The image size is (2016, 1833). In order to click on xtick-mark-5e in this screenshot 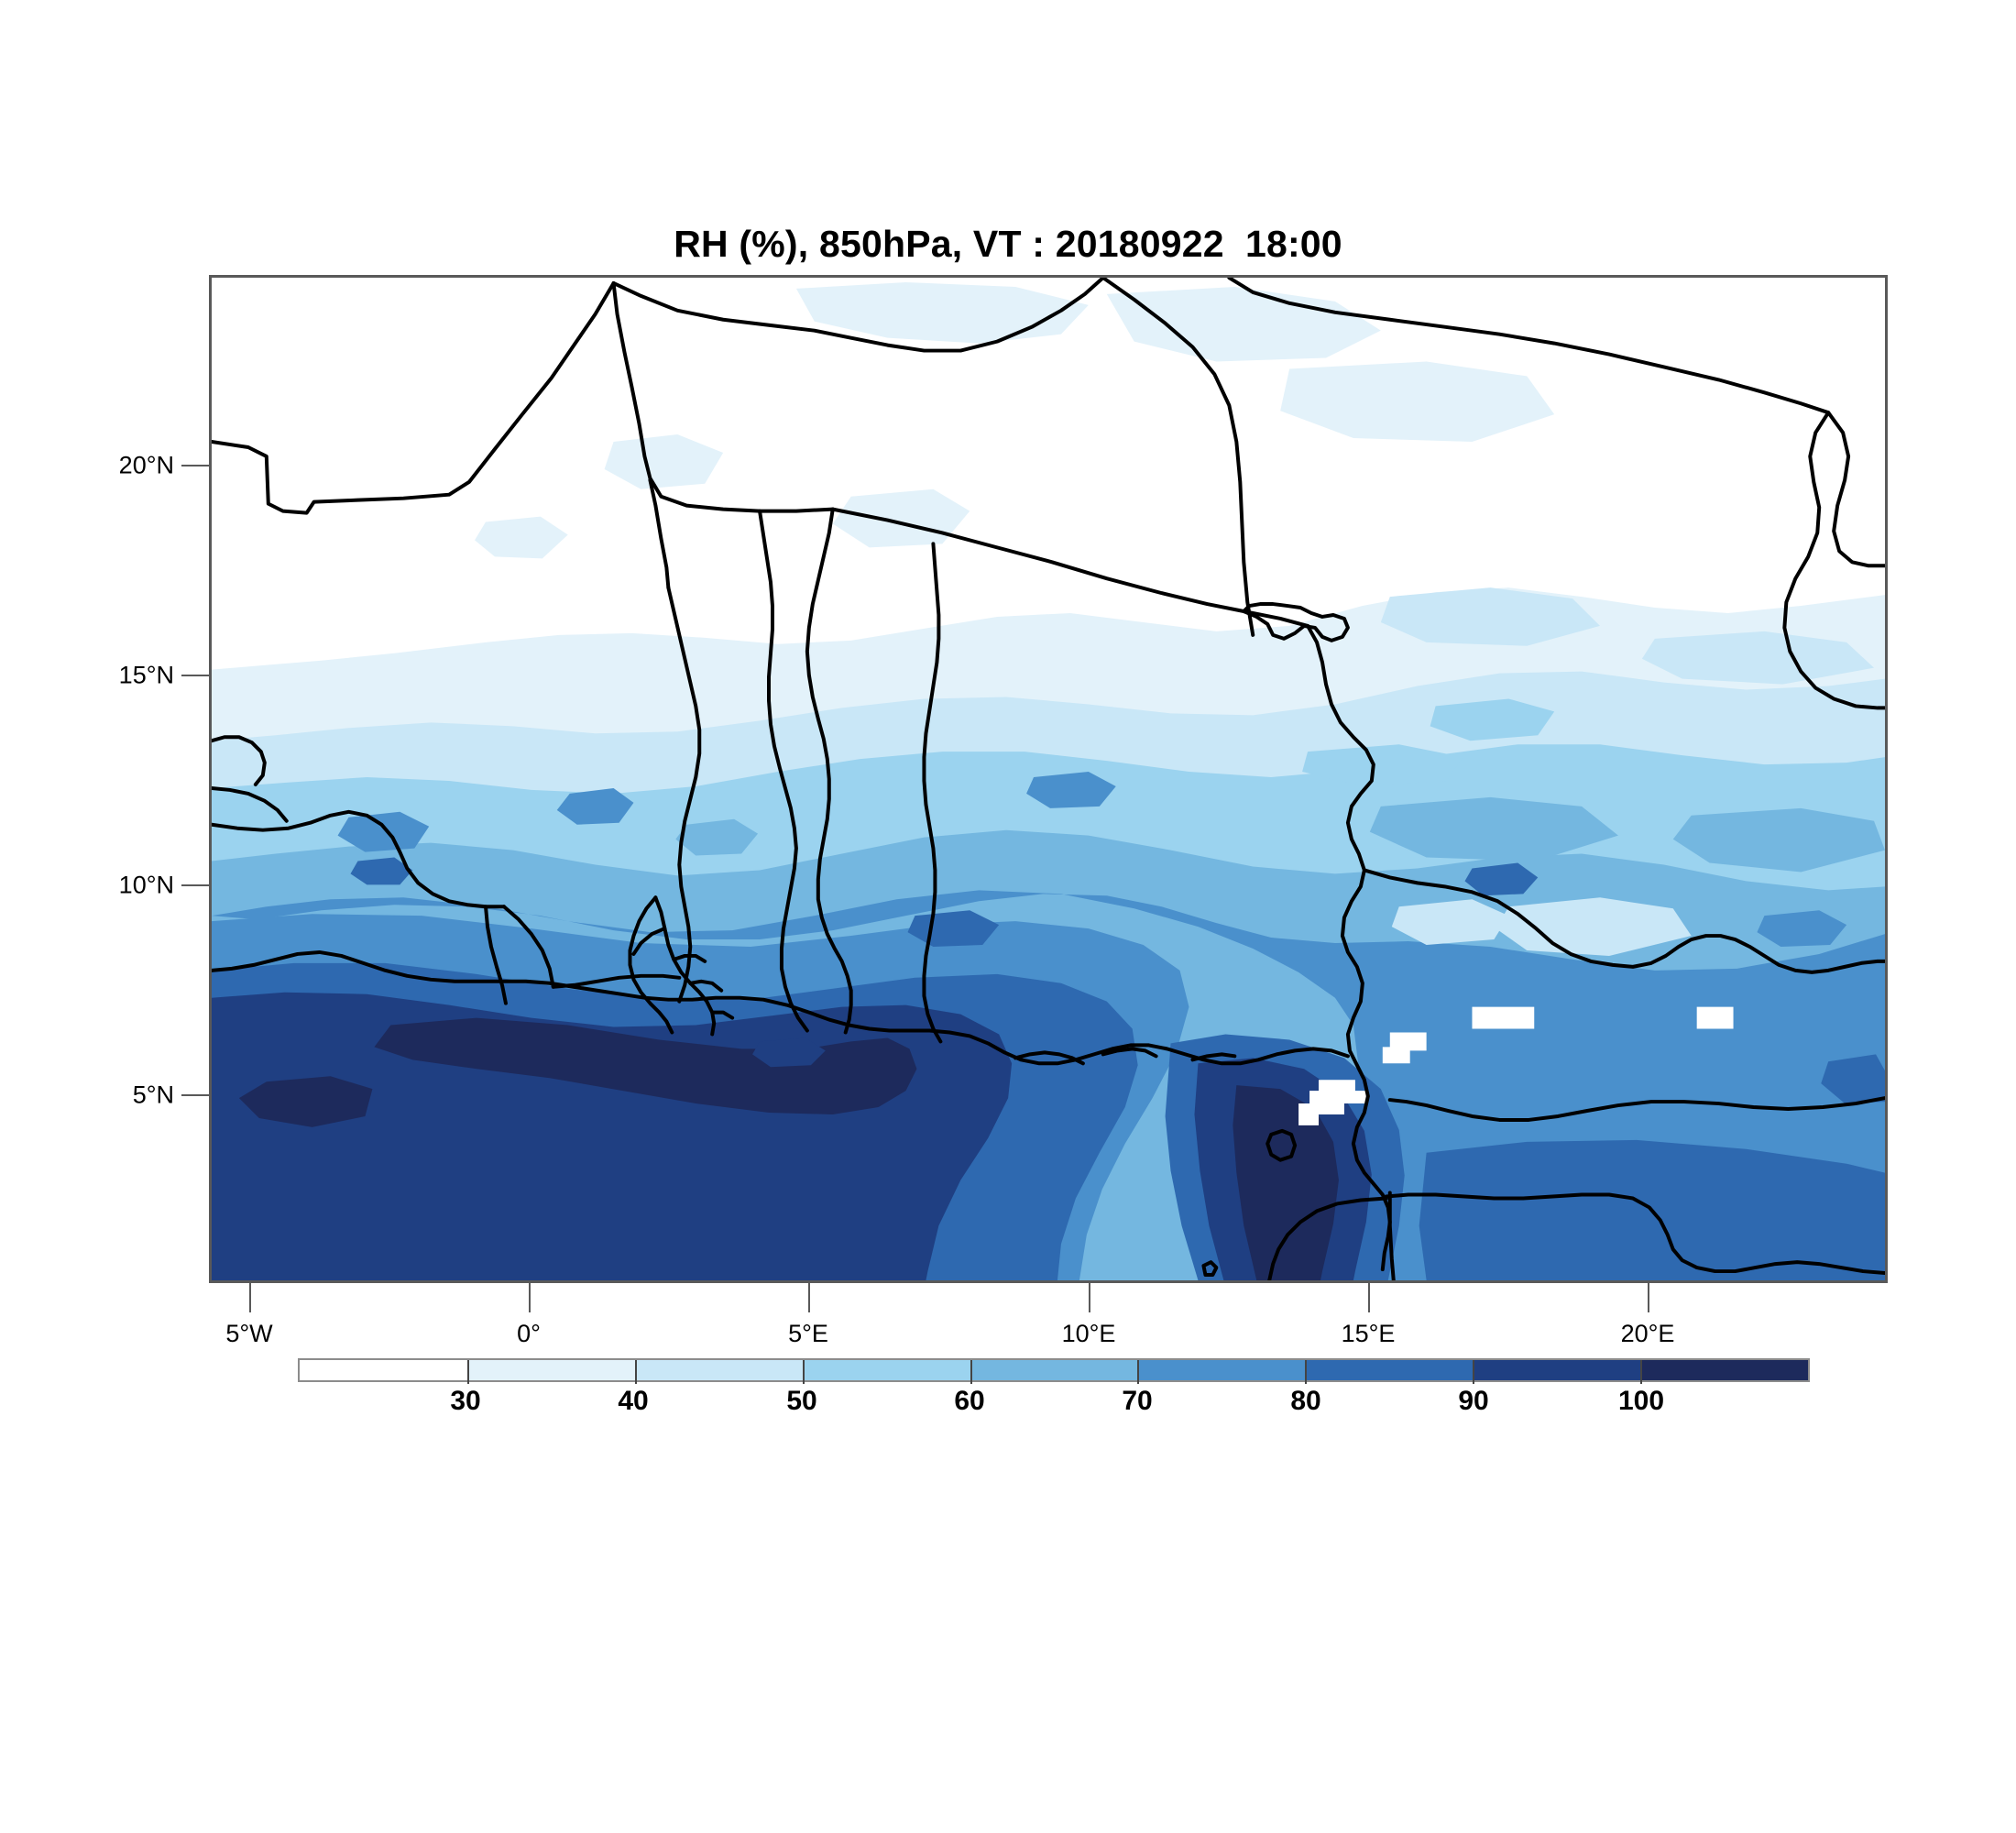, I will do `click(809, 1297)`.